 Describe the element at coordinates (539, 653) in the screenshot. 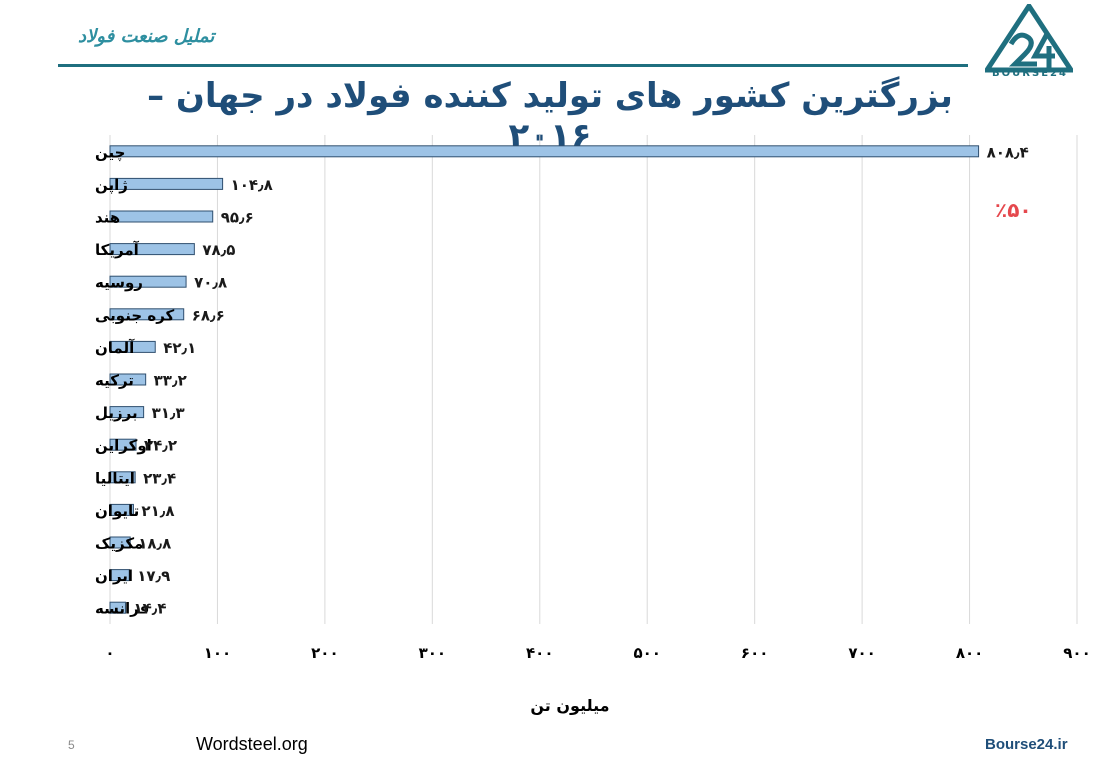

I see `x-tick-label: ۴۰۰` at that location.